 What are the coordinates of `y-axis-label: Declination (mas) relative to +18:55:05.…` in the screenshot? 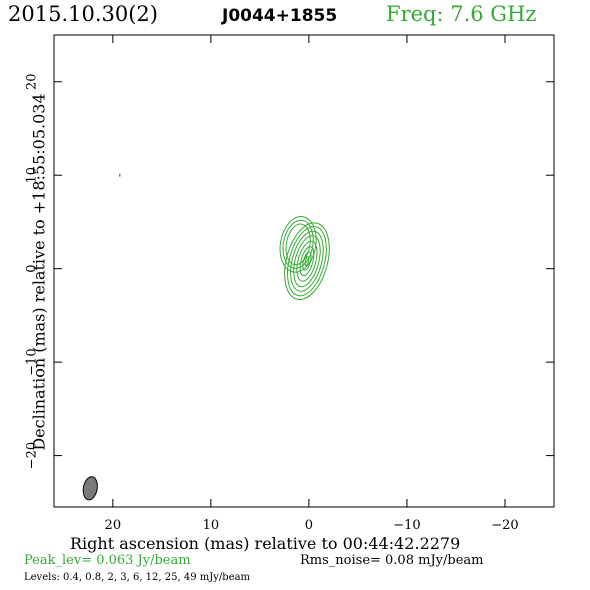 It's located at (39, 272).